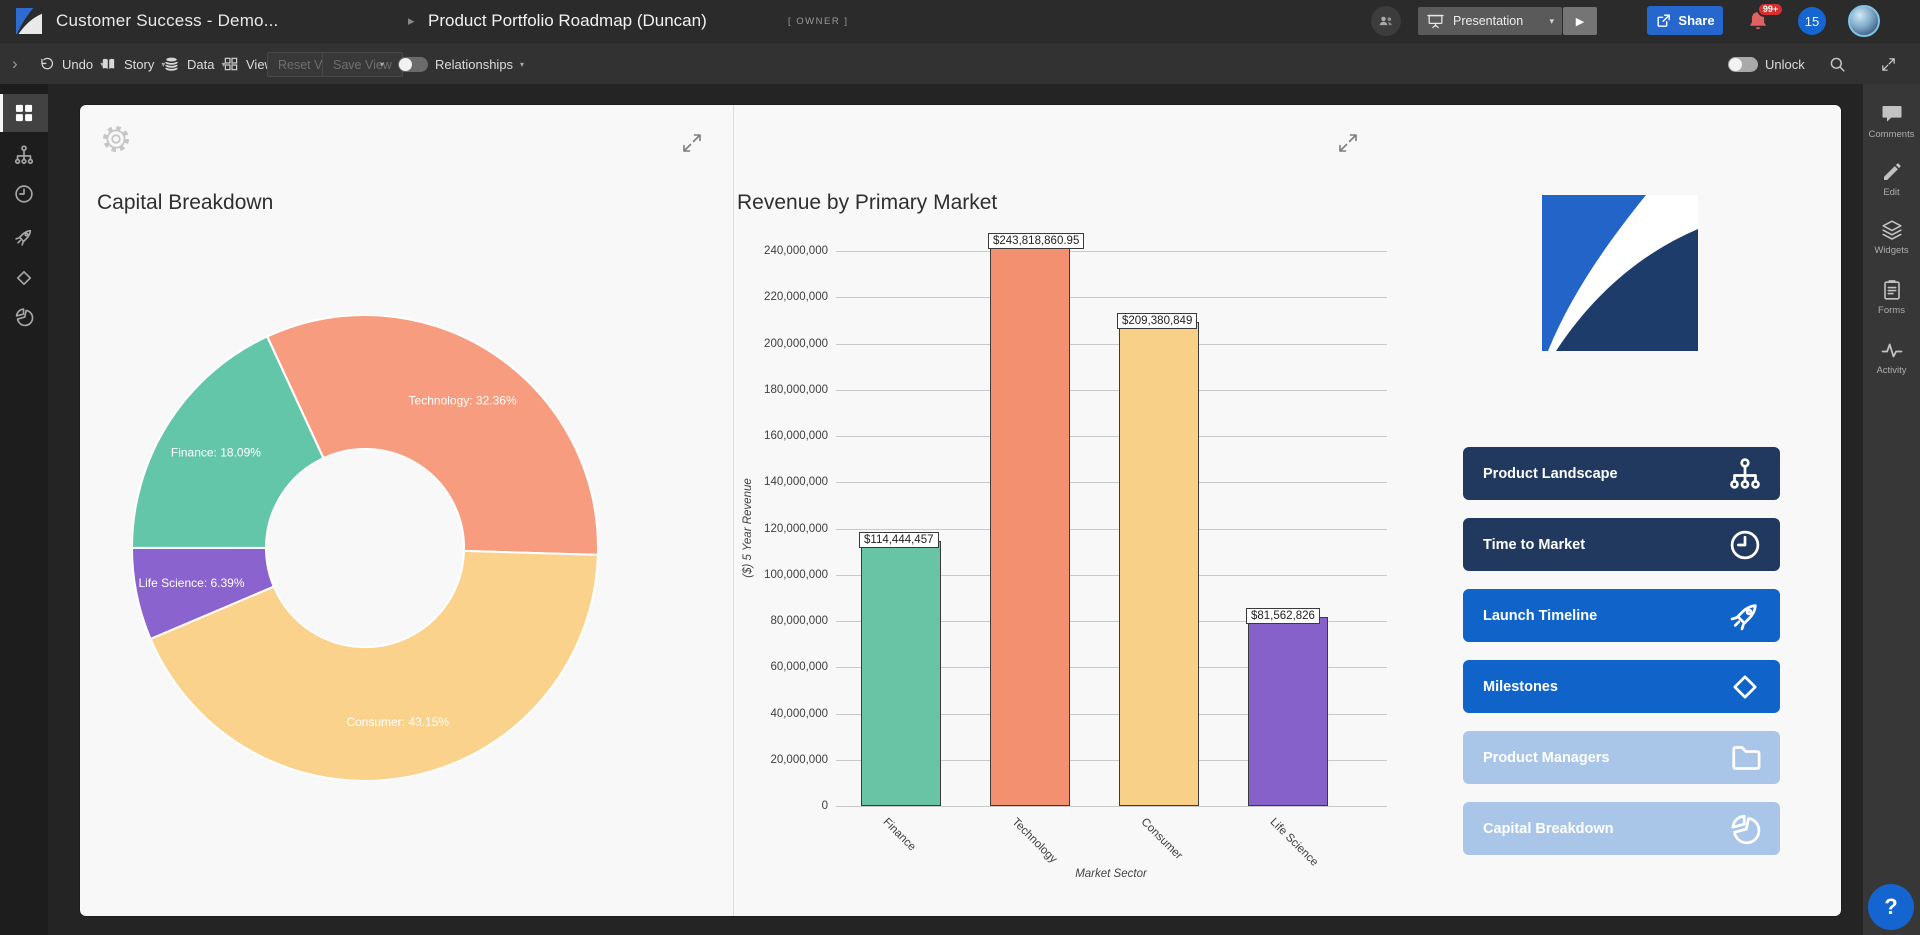 Image resolution: width=1920 pixels, height=935 pixels. I want to click on y-axis-tick: 140,000,000, so click(796, 482).